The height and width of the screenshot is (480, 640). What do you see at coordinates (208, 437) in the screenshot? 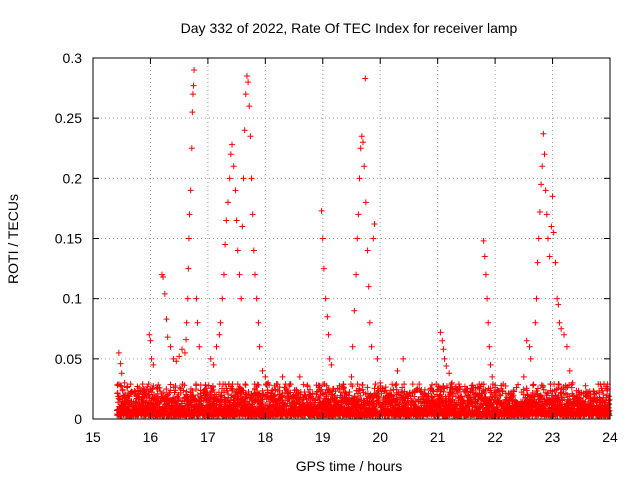
I see `x-tick-label: 17` at bounding box center [208, 437].